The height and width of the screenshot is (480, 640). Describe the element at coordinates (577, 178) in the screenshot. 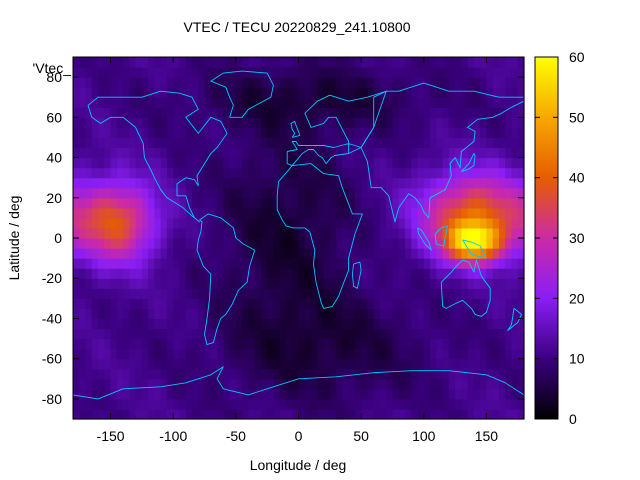

I see `colorbar-tick-label: 40` at that location.